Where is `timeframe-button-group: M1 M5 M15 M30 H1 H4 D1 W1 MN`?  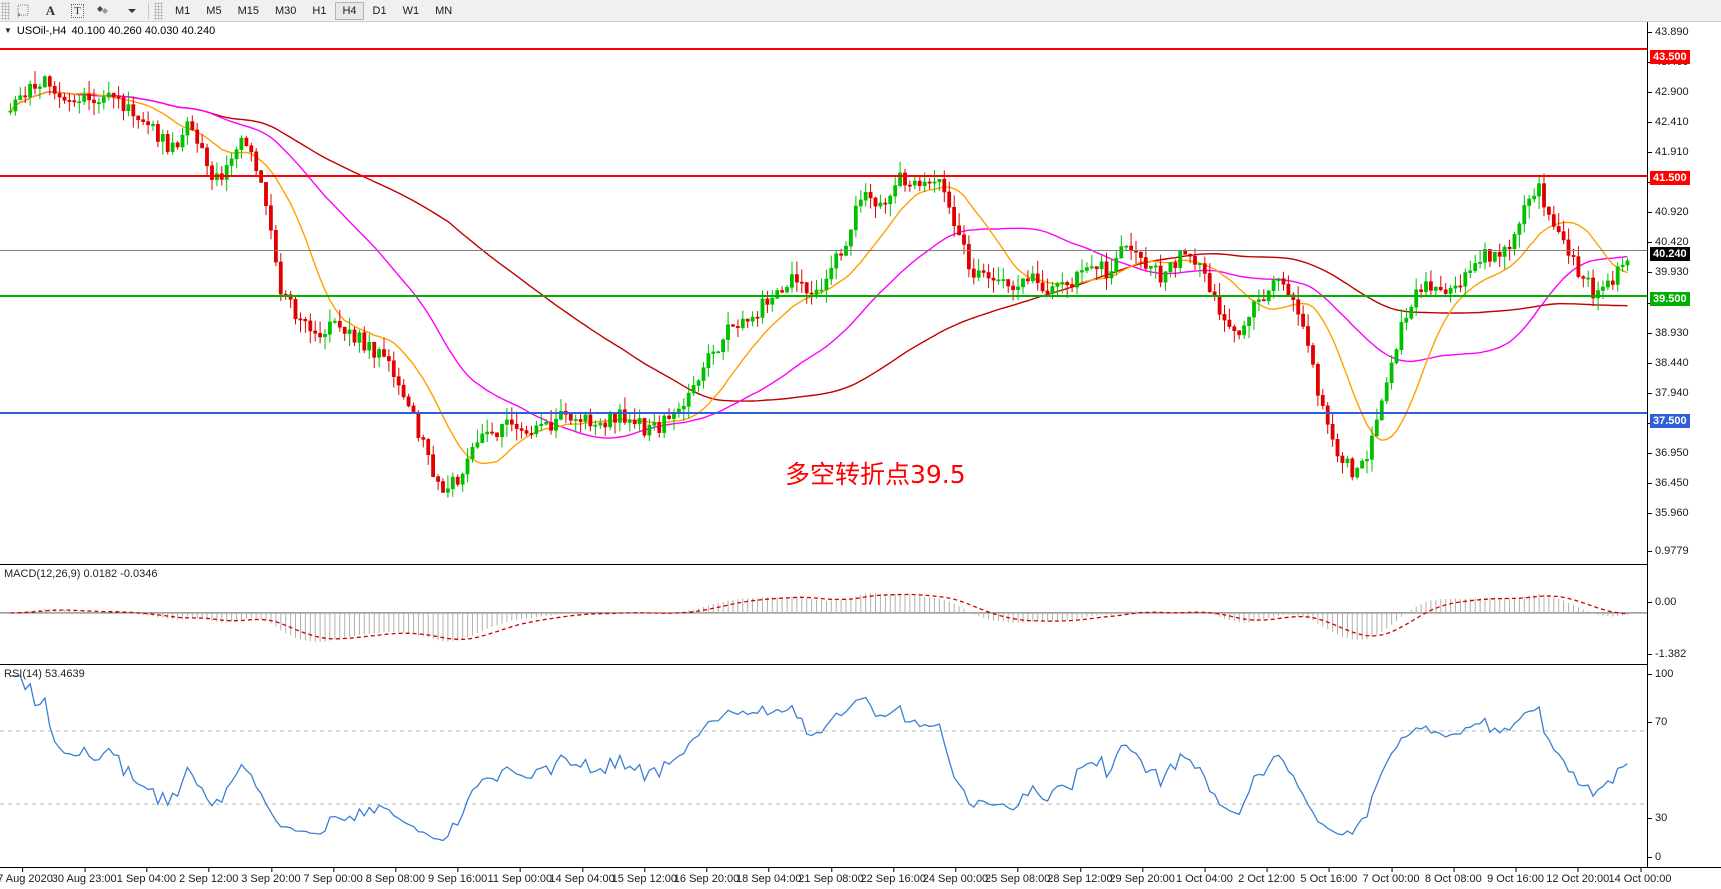
timeframe-button-group: M1 M5 M15 M30 H1 H4 D1 W1 MN is located at coordinates (313, 10).